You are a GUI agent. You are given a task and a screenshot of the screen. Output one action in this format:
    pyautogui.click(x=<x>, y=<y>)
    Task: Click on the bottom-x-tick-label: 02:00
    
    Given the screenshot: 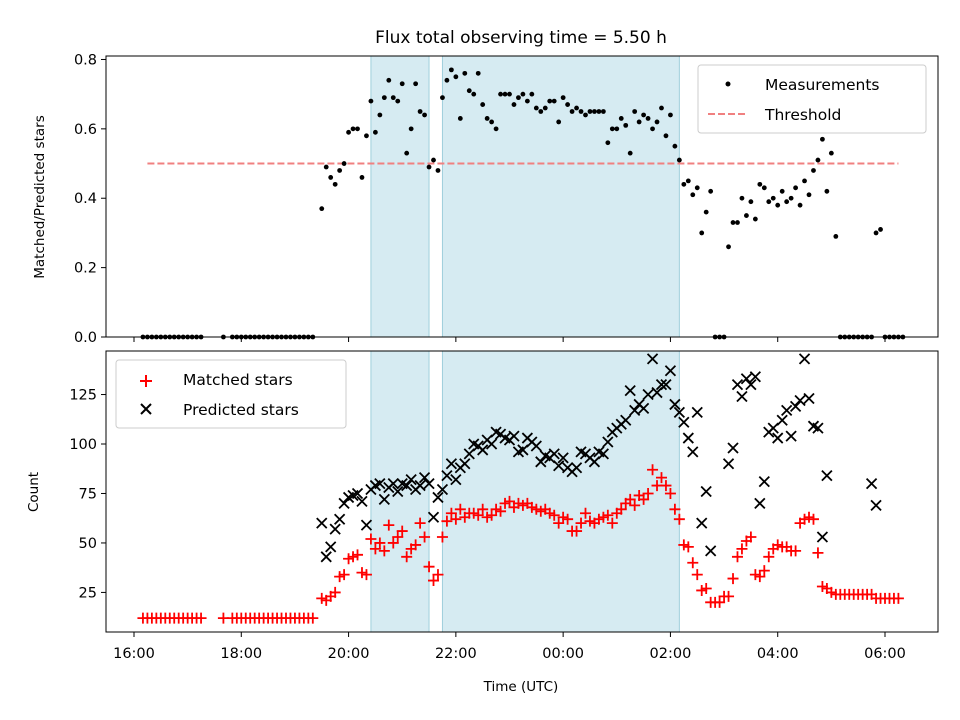 What is the action you would take?
    pyautogui.click(x=671, y=654)
    